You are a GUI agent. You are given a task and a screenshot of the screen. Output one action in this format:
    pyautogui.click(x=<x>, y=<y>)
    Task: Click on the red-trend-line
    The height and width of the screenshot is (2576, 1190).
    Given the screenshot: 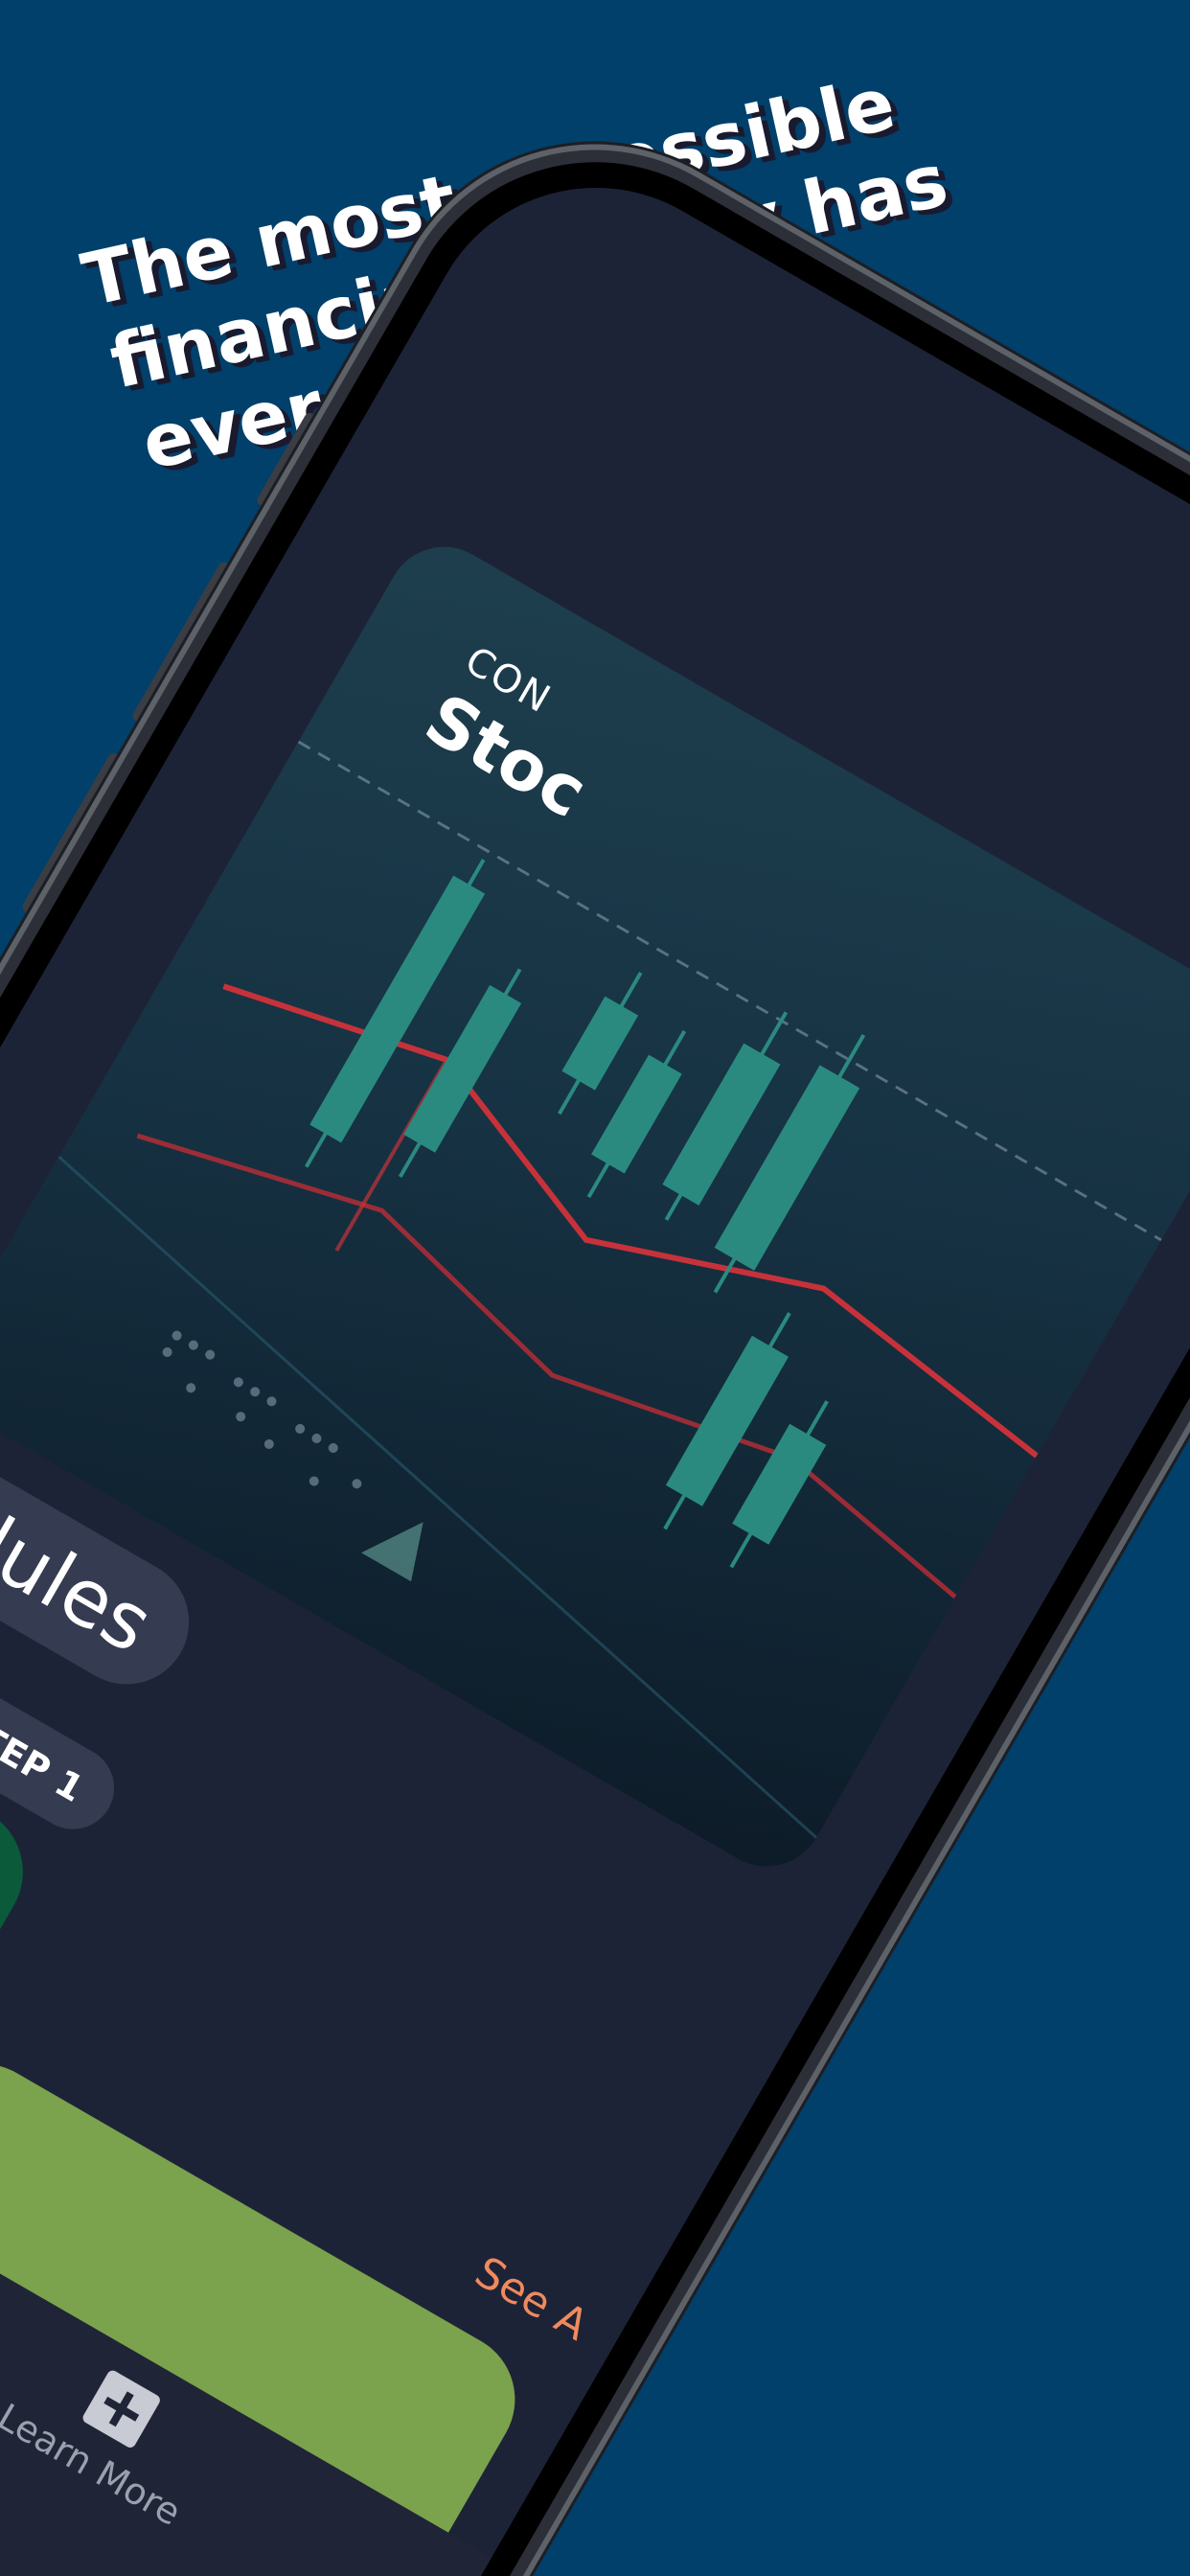 What is the action you would take?
    pyautogui.click(x=631, y=1221)
    